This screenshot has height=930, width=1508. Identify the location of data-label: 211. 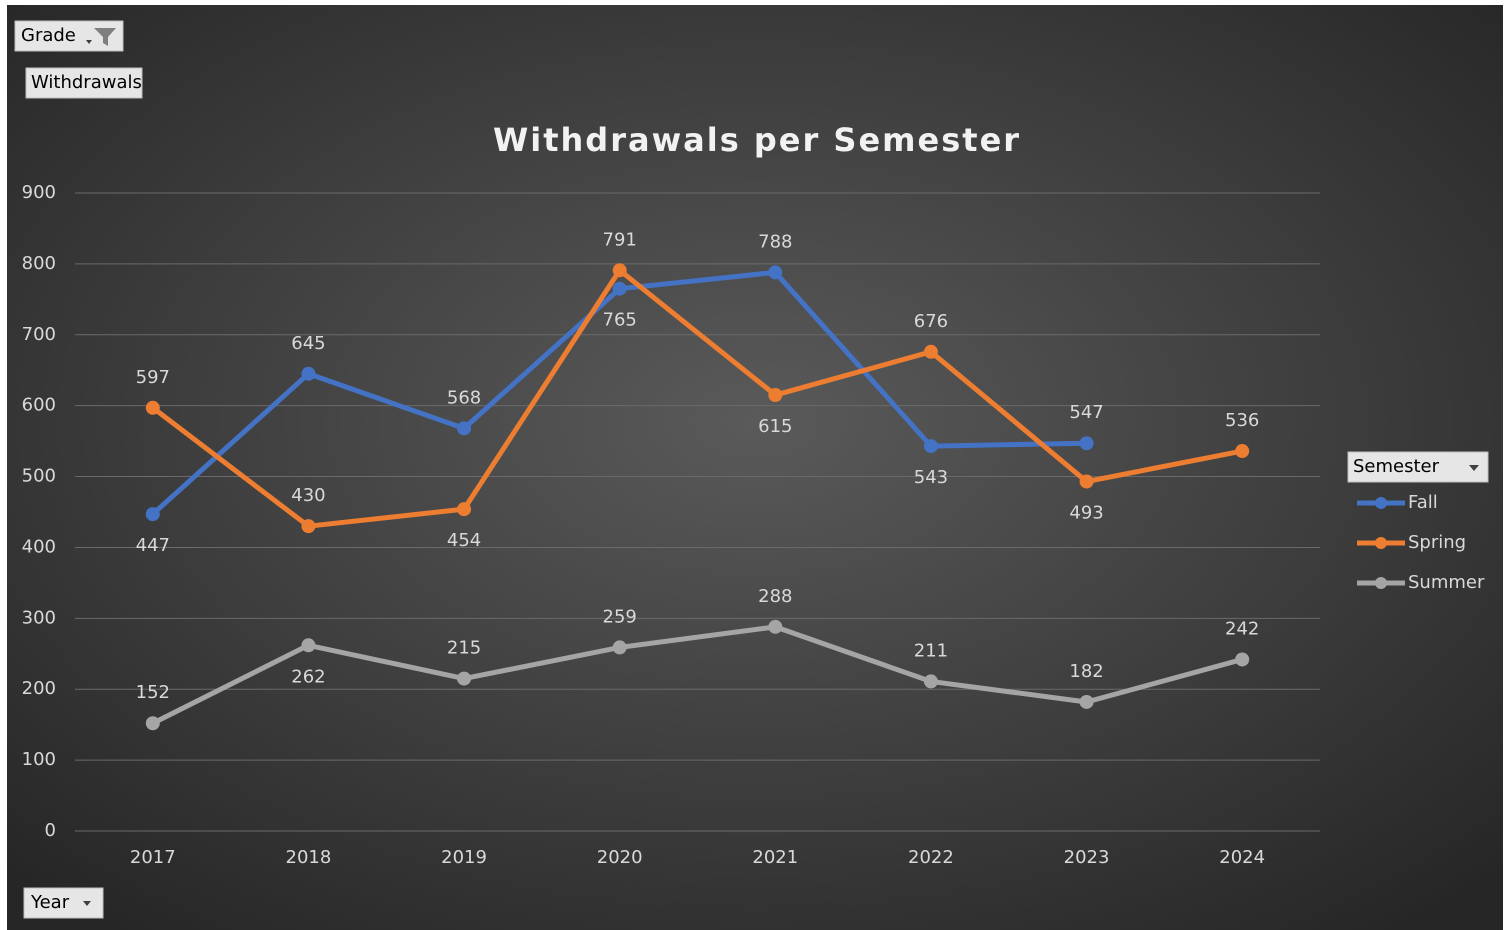
(931, 650).